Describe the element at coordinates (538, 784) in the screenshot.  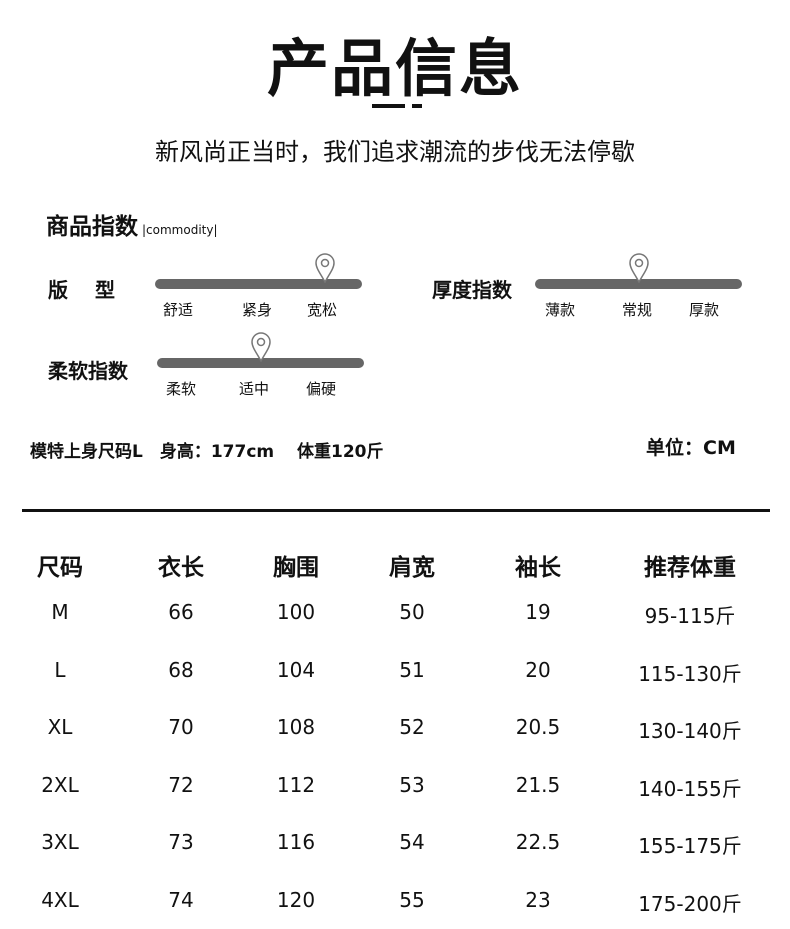
I see `table-cell: 21.5` at that location.